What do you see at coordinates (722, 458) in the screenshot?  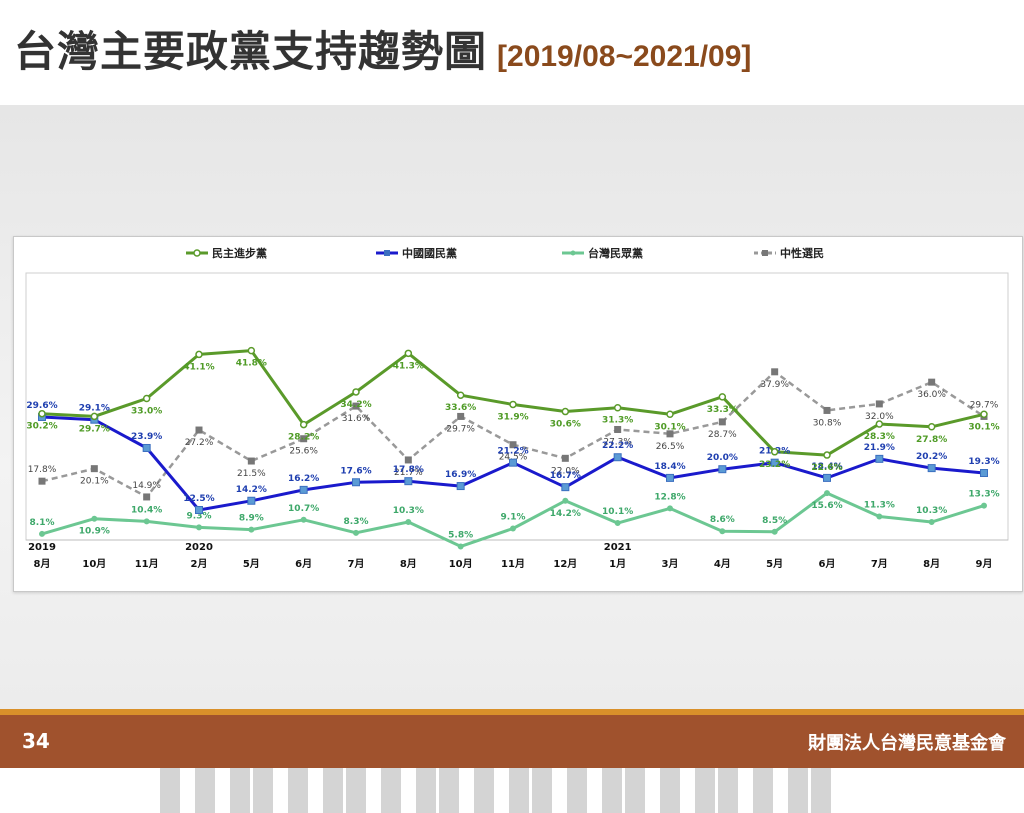 I see `data-label-kmt: 20.0%` at bounding box center [722, 458].